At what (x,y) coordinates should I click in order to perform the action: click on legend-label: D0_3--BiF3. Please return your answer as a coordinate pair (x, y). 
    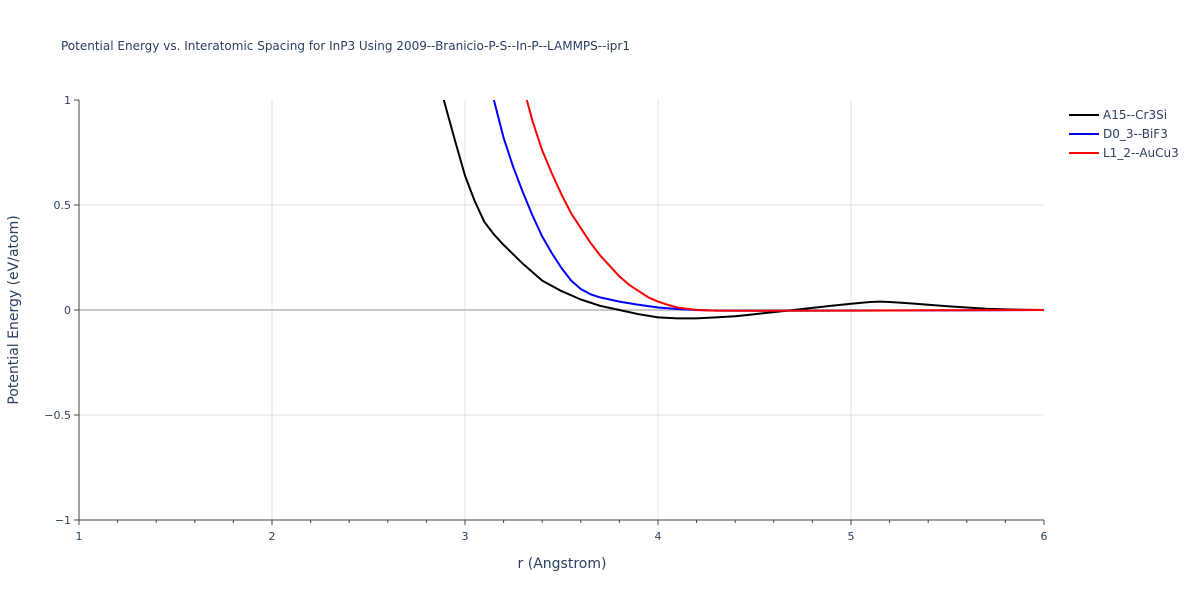
    Looking at the image, I should click on (1135, 134).